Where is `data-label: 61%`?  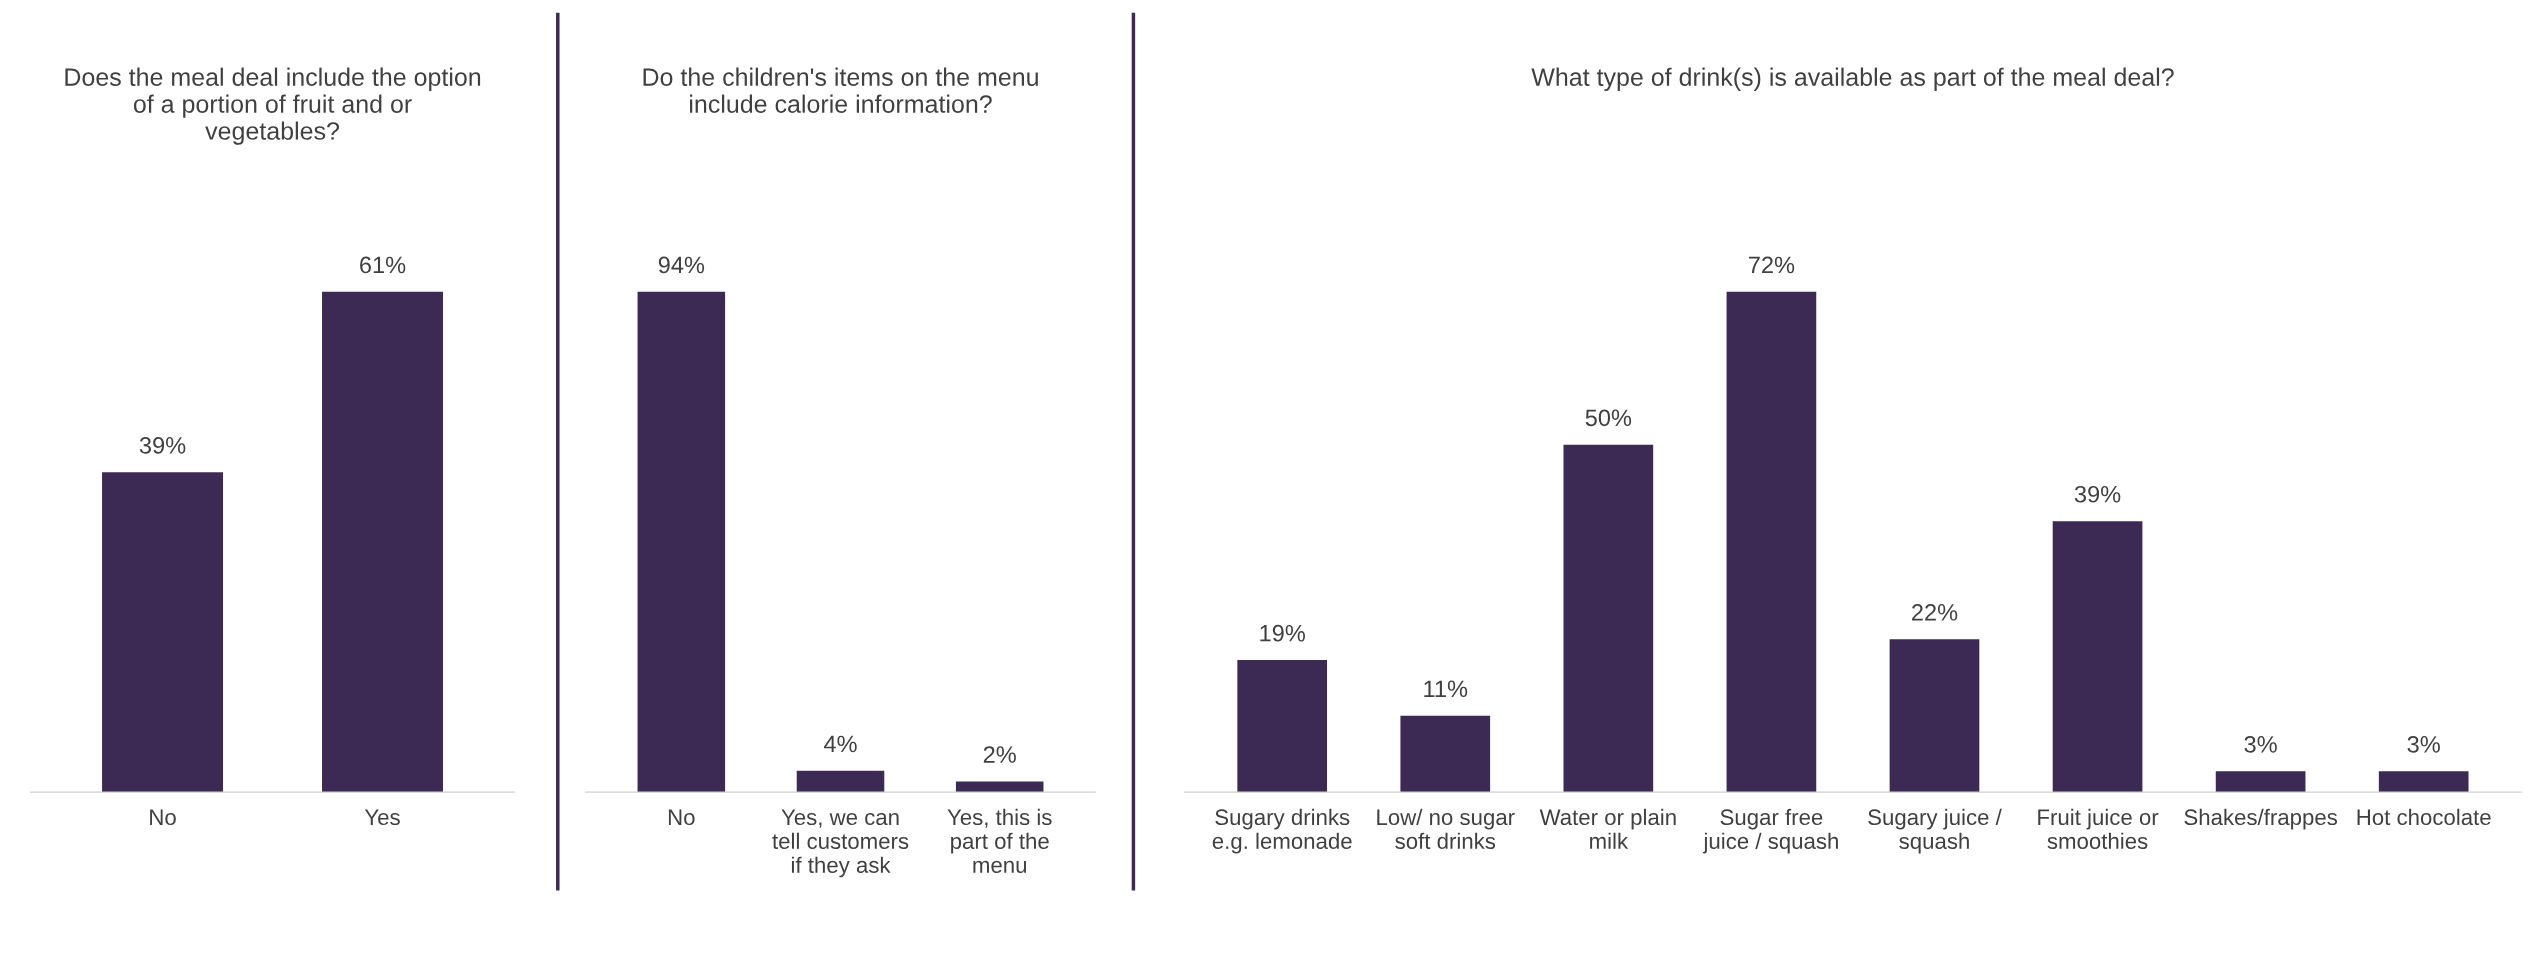 data-label: 61% is located at coordinates (383, 265).